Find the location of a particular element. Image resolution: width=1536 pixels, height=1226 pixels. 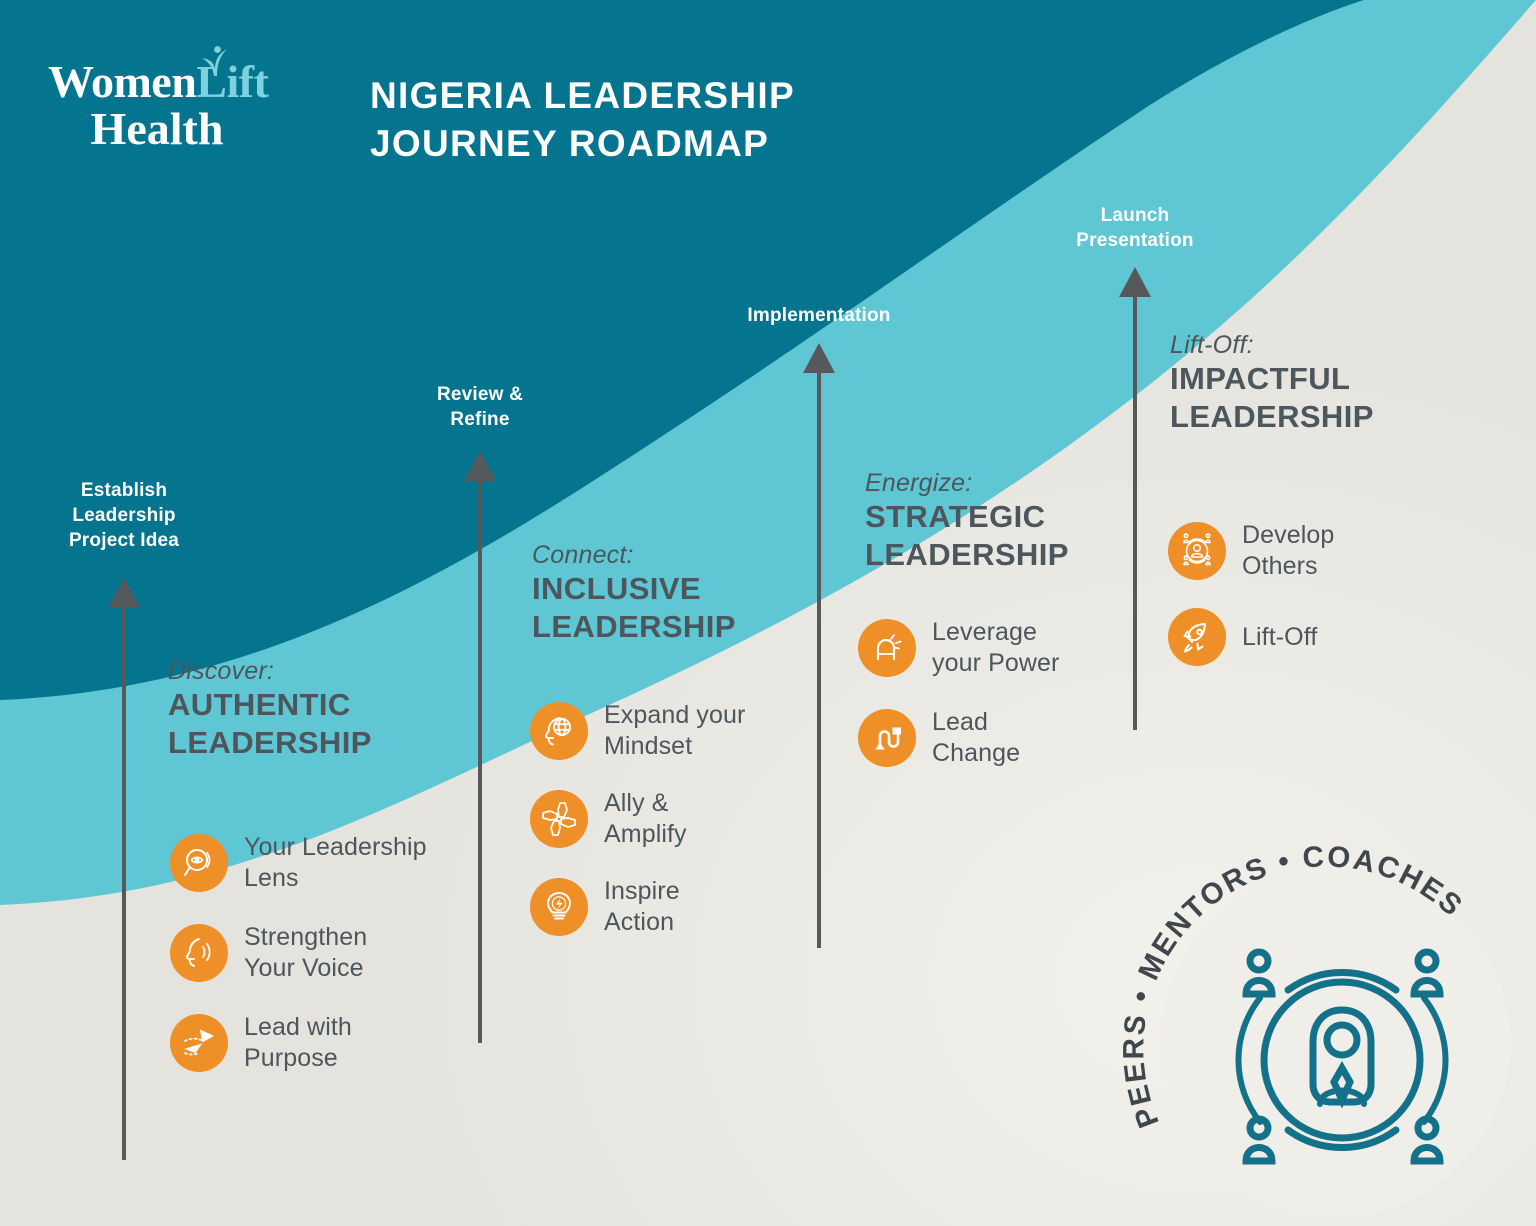

list-item: Lead with Purpose is located at coordinates (330, 1043).